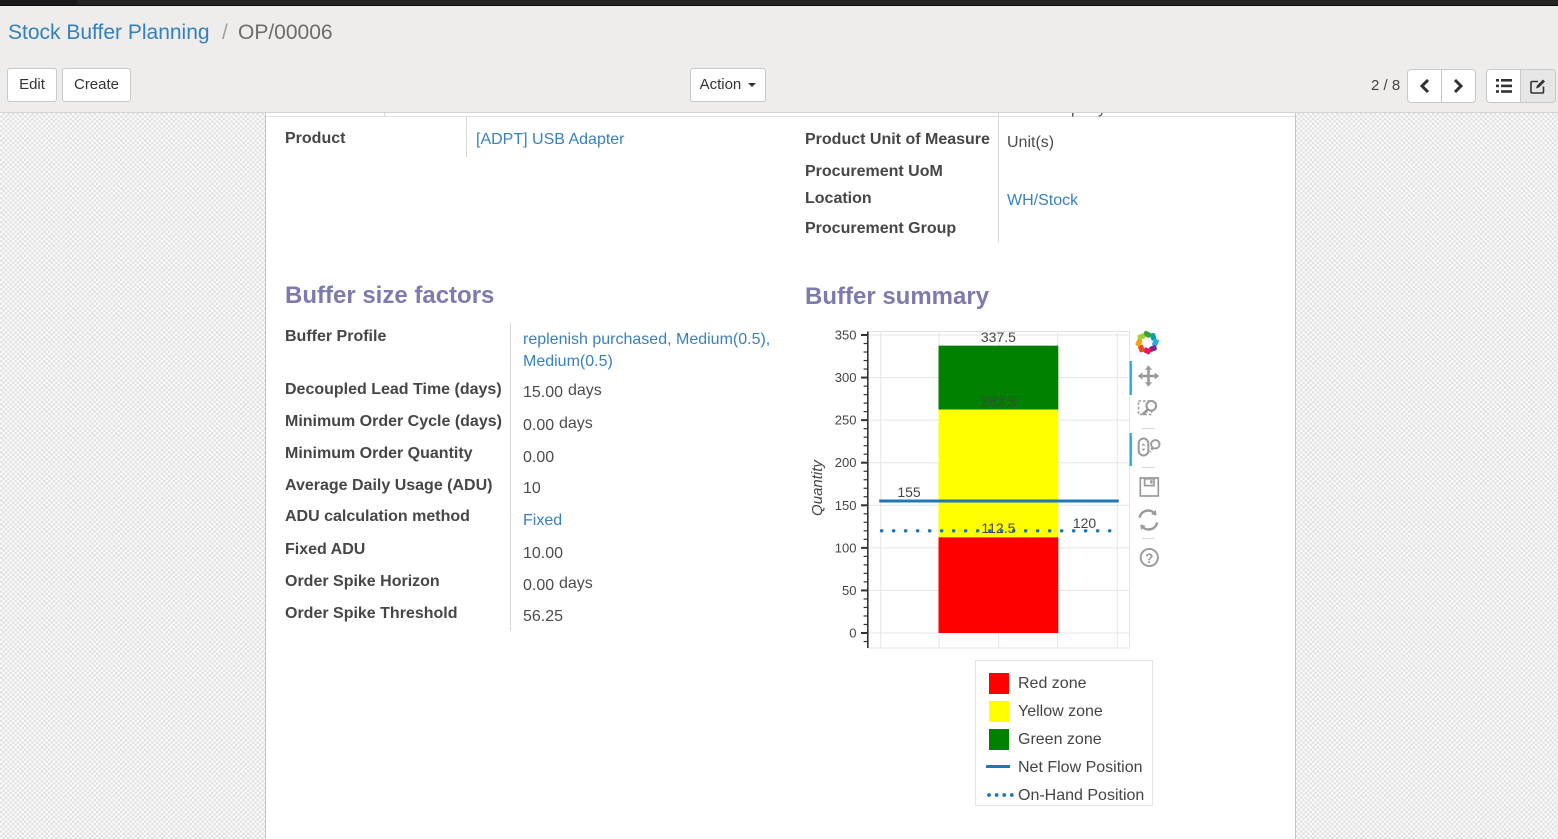 This screenshot has height=839, width=1558. What do you see at coordinates (846, 462) in the screenshot?
I see `svg-text: 200` at bounding box center [846, 462].